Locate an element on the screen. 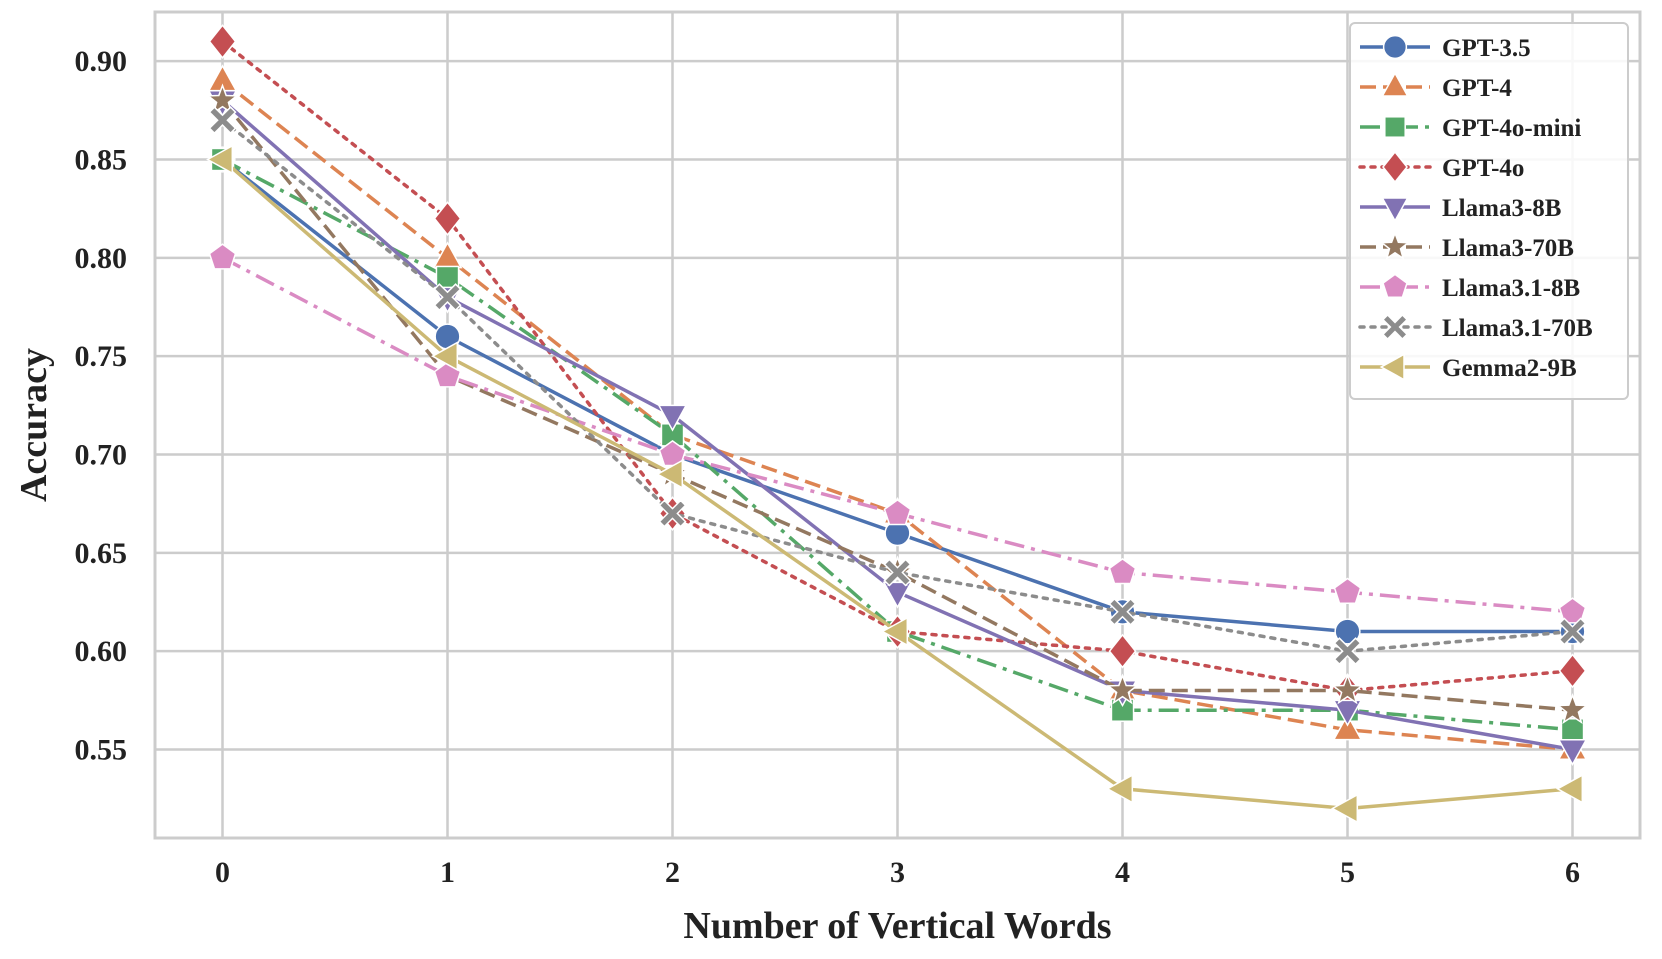 This screenshot has height=959, width=1662. legend-entry-gemma2-9b: Gemma2-9B is located at coordinates (1468, 367).